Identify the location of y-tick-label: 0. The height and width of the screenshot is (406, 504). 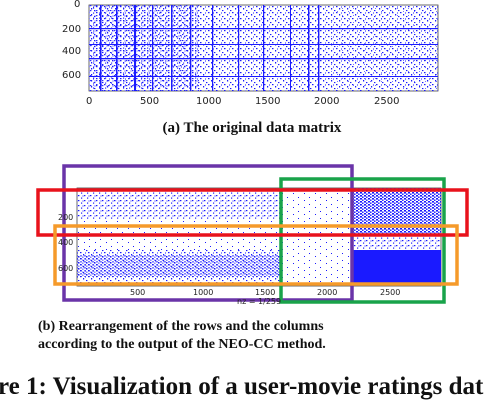
(77, 5).